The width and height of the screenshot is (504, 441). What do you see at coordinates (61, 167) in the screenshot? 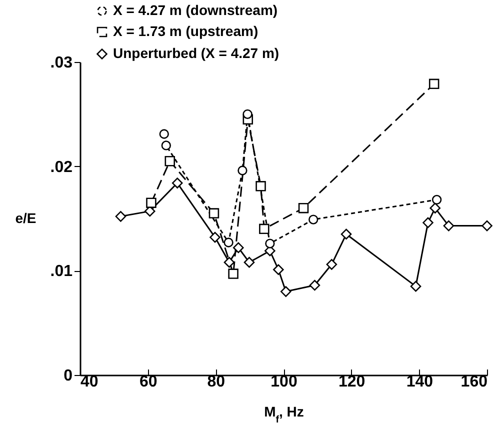
I see `y-tick-label: .02` at bounding box center [61, 167].